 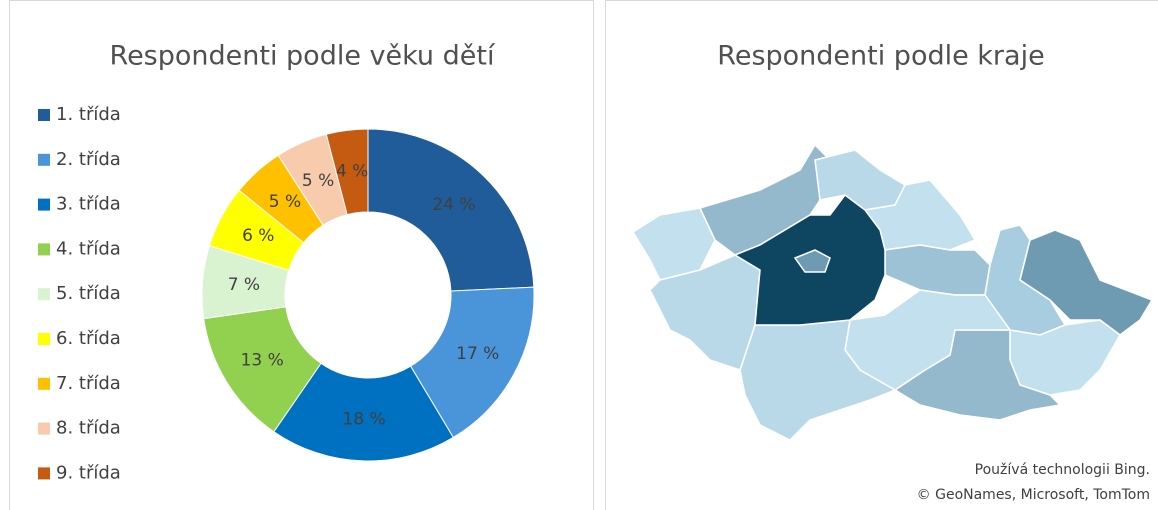 What do you see at coordinates (262, 361) in the screenshot?
I see `data-label: 13 %` at bounding box center [262, 361].